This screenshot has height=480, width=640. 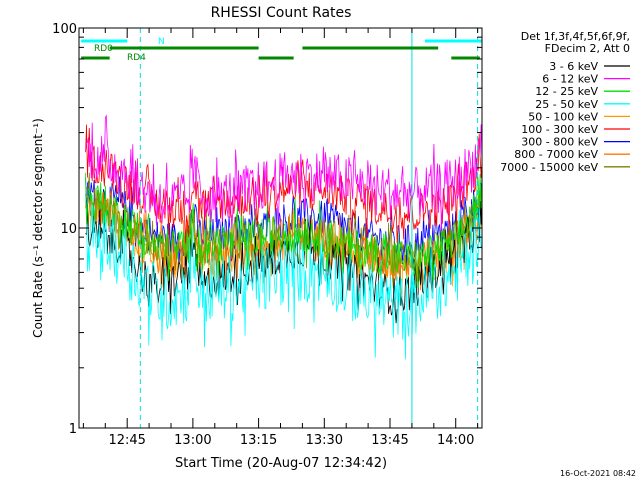 I want to click on legend-label: 800 - 7000 keV, so click(x=556, y=154).